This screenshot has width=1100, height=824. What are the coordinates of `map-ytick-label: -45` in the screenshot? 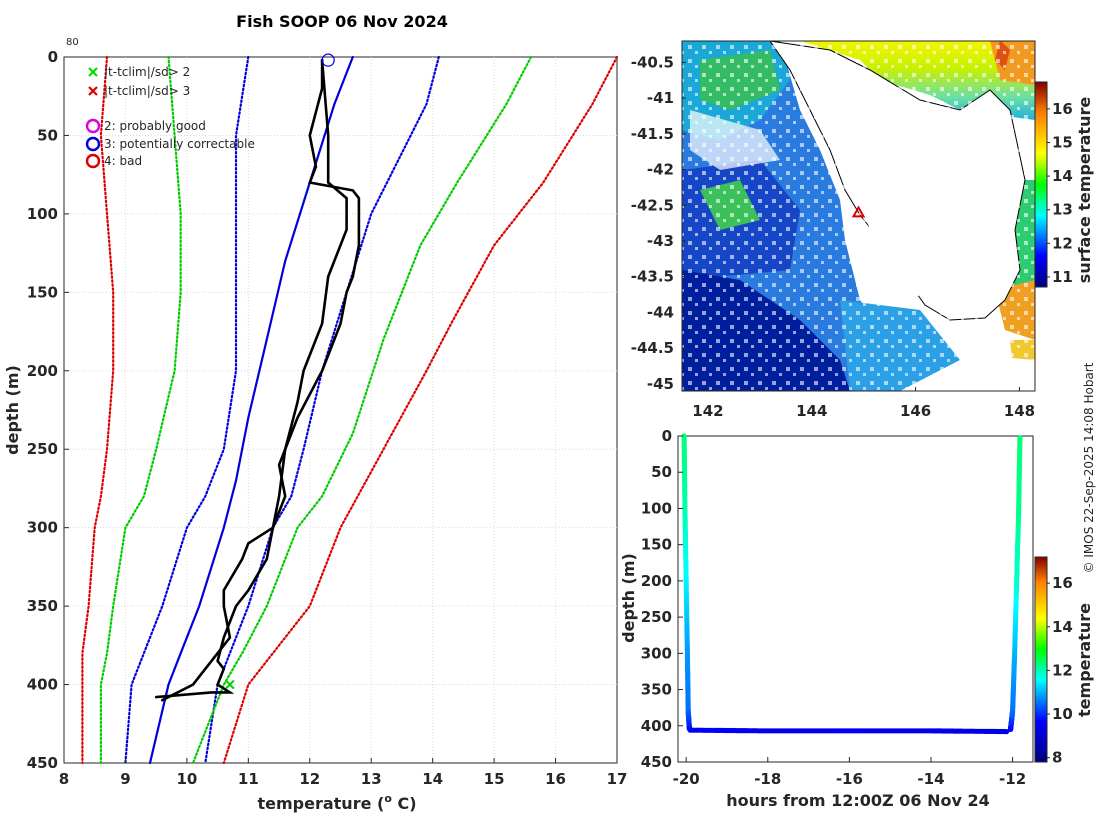 It's located at (660, 384).